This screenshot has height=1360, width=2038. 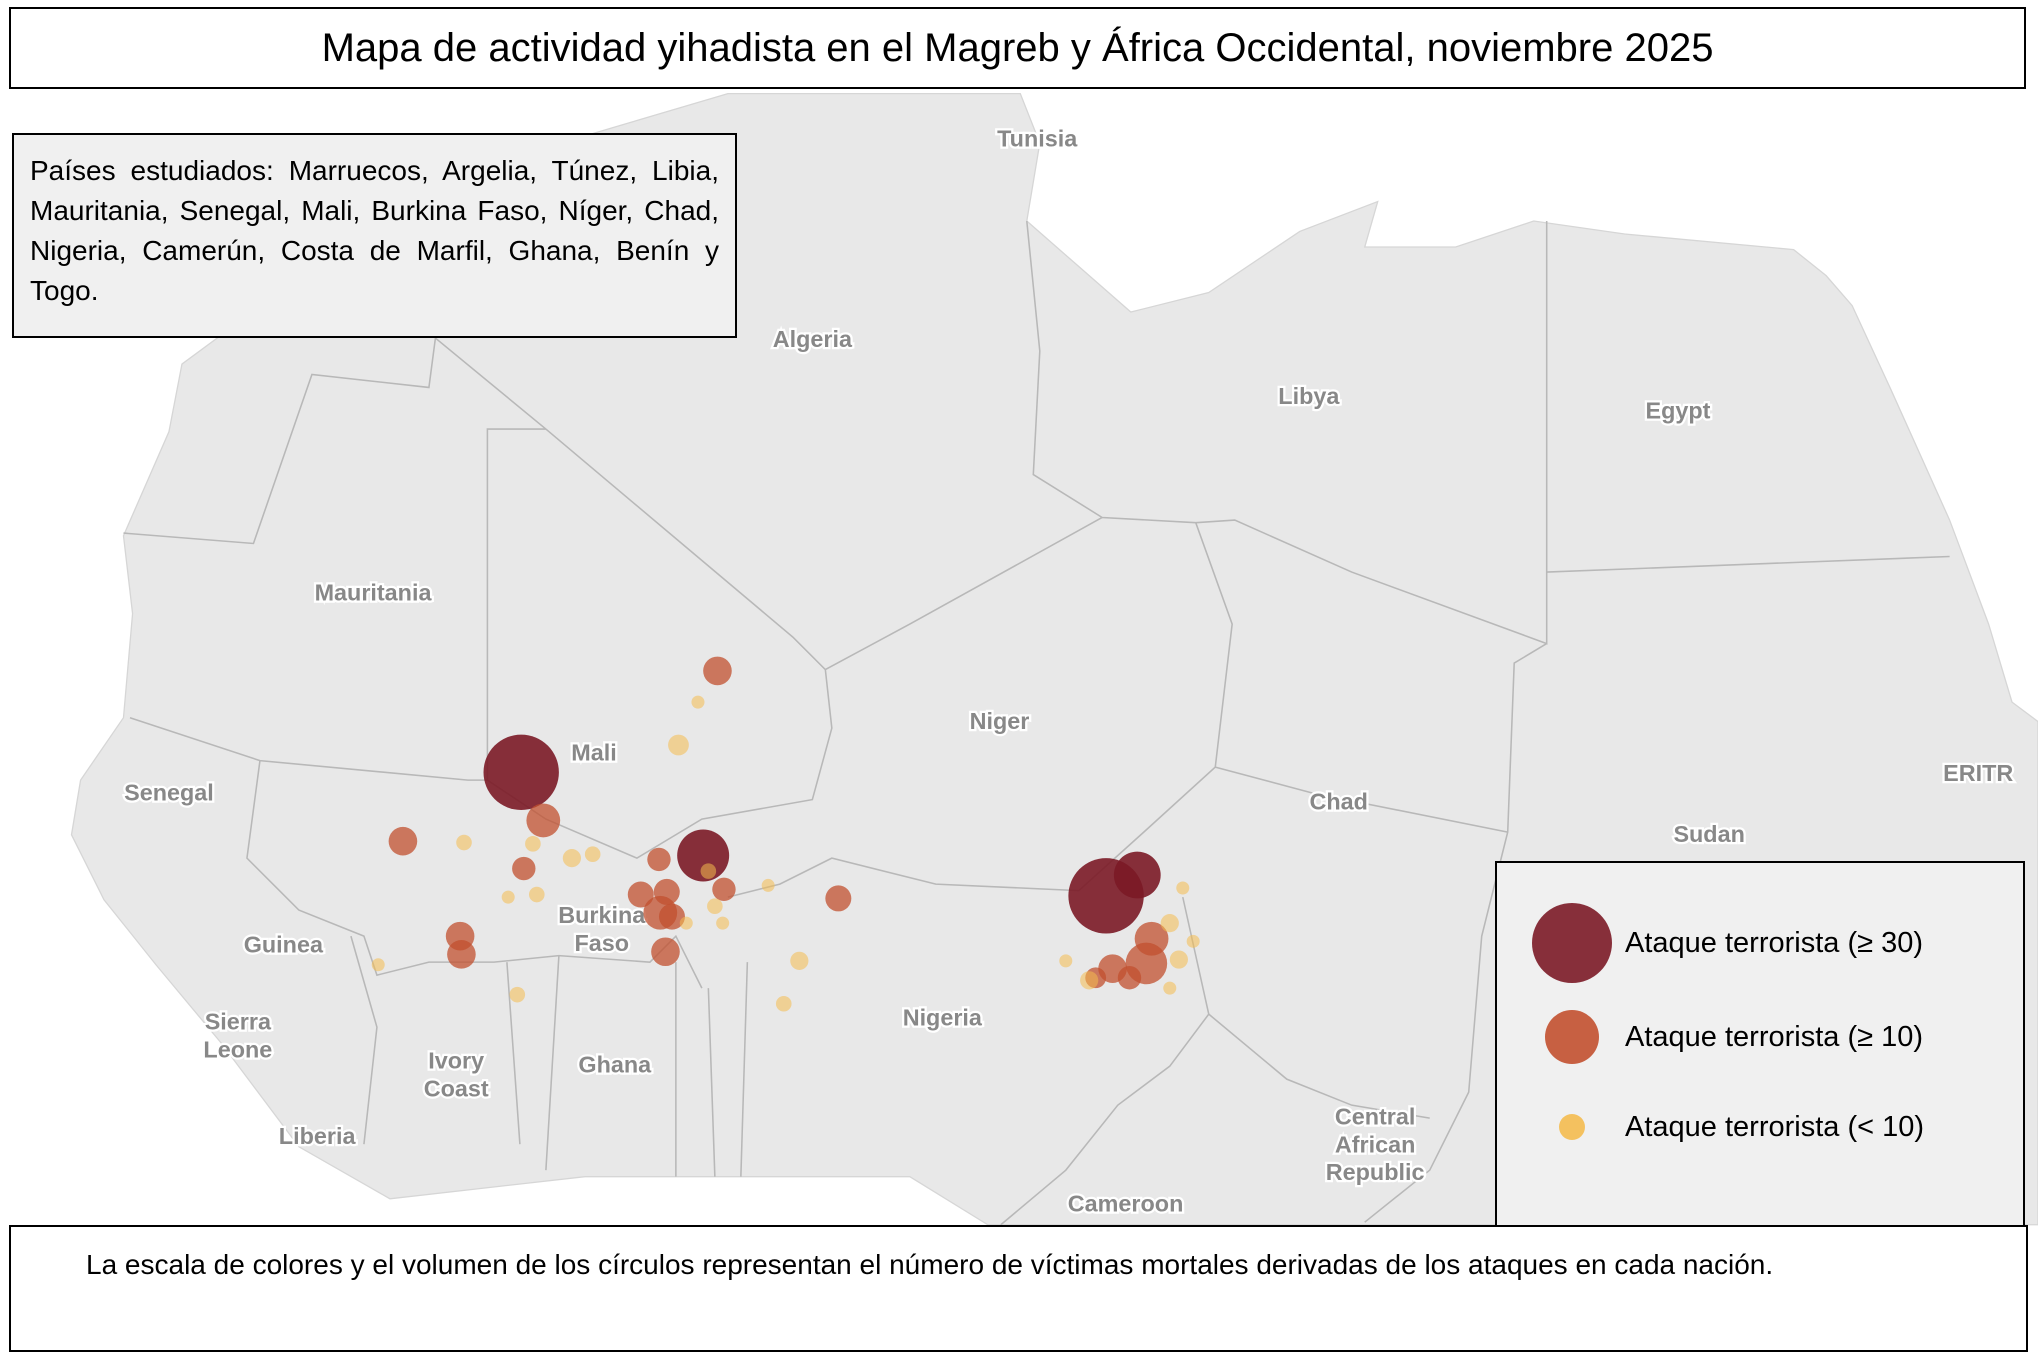 I want to click on country-label: African, so click(x=1375, y=1144).